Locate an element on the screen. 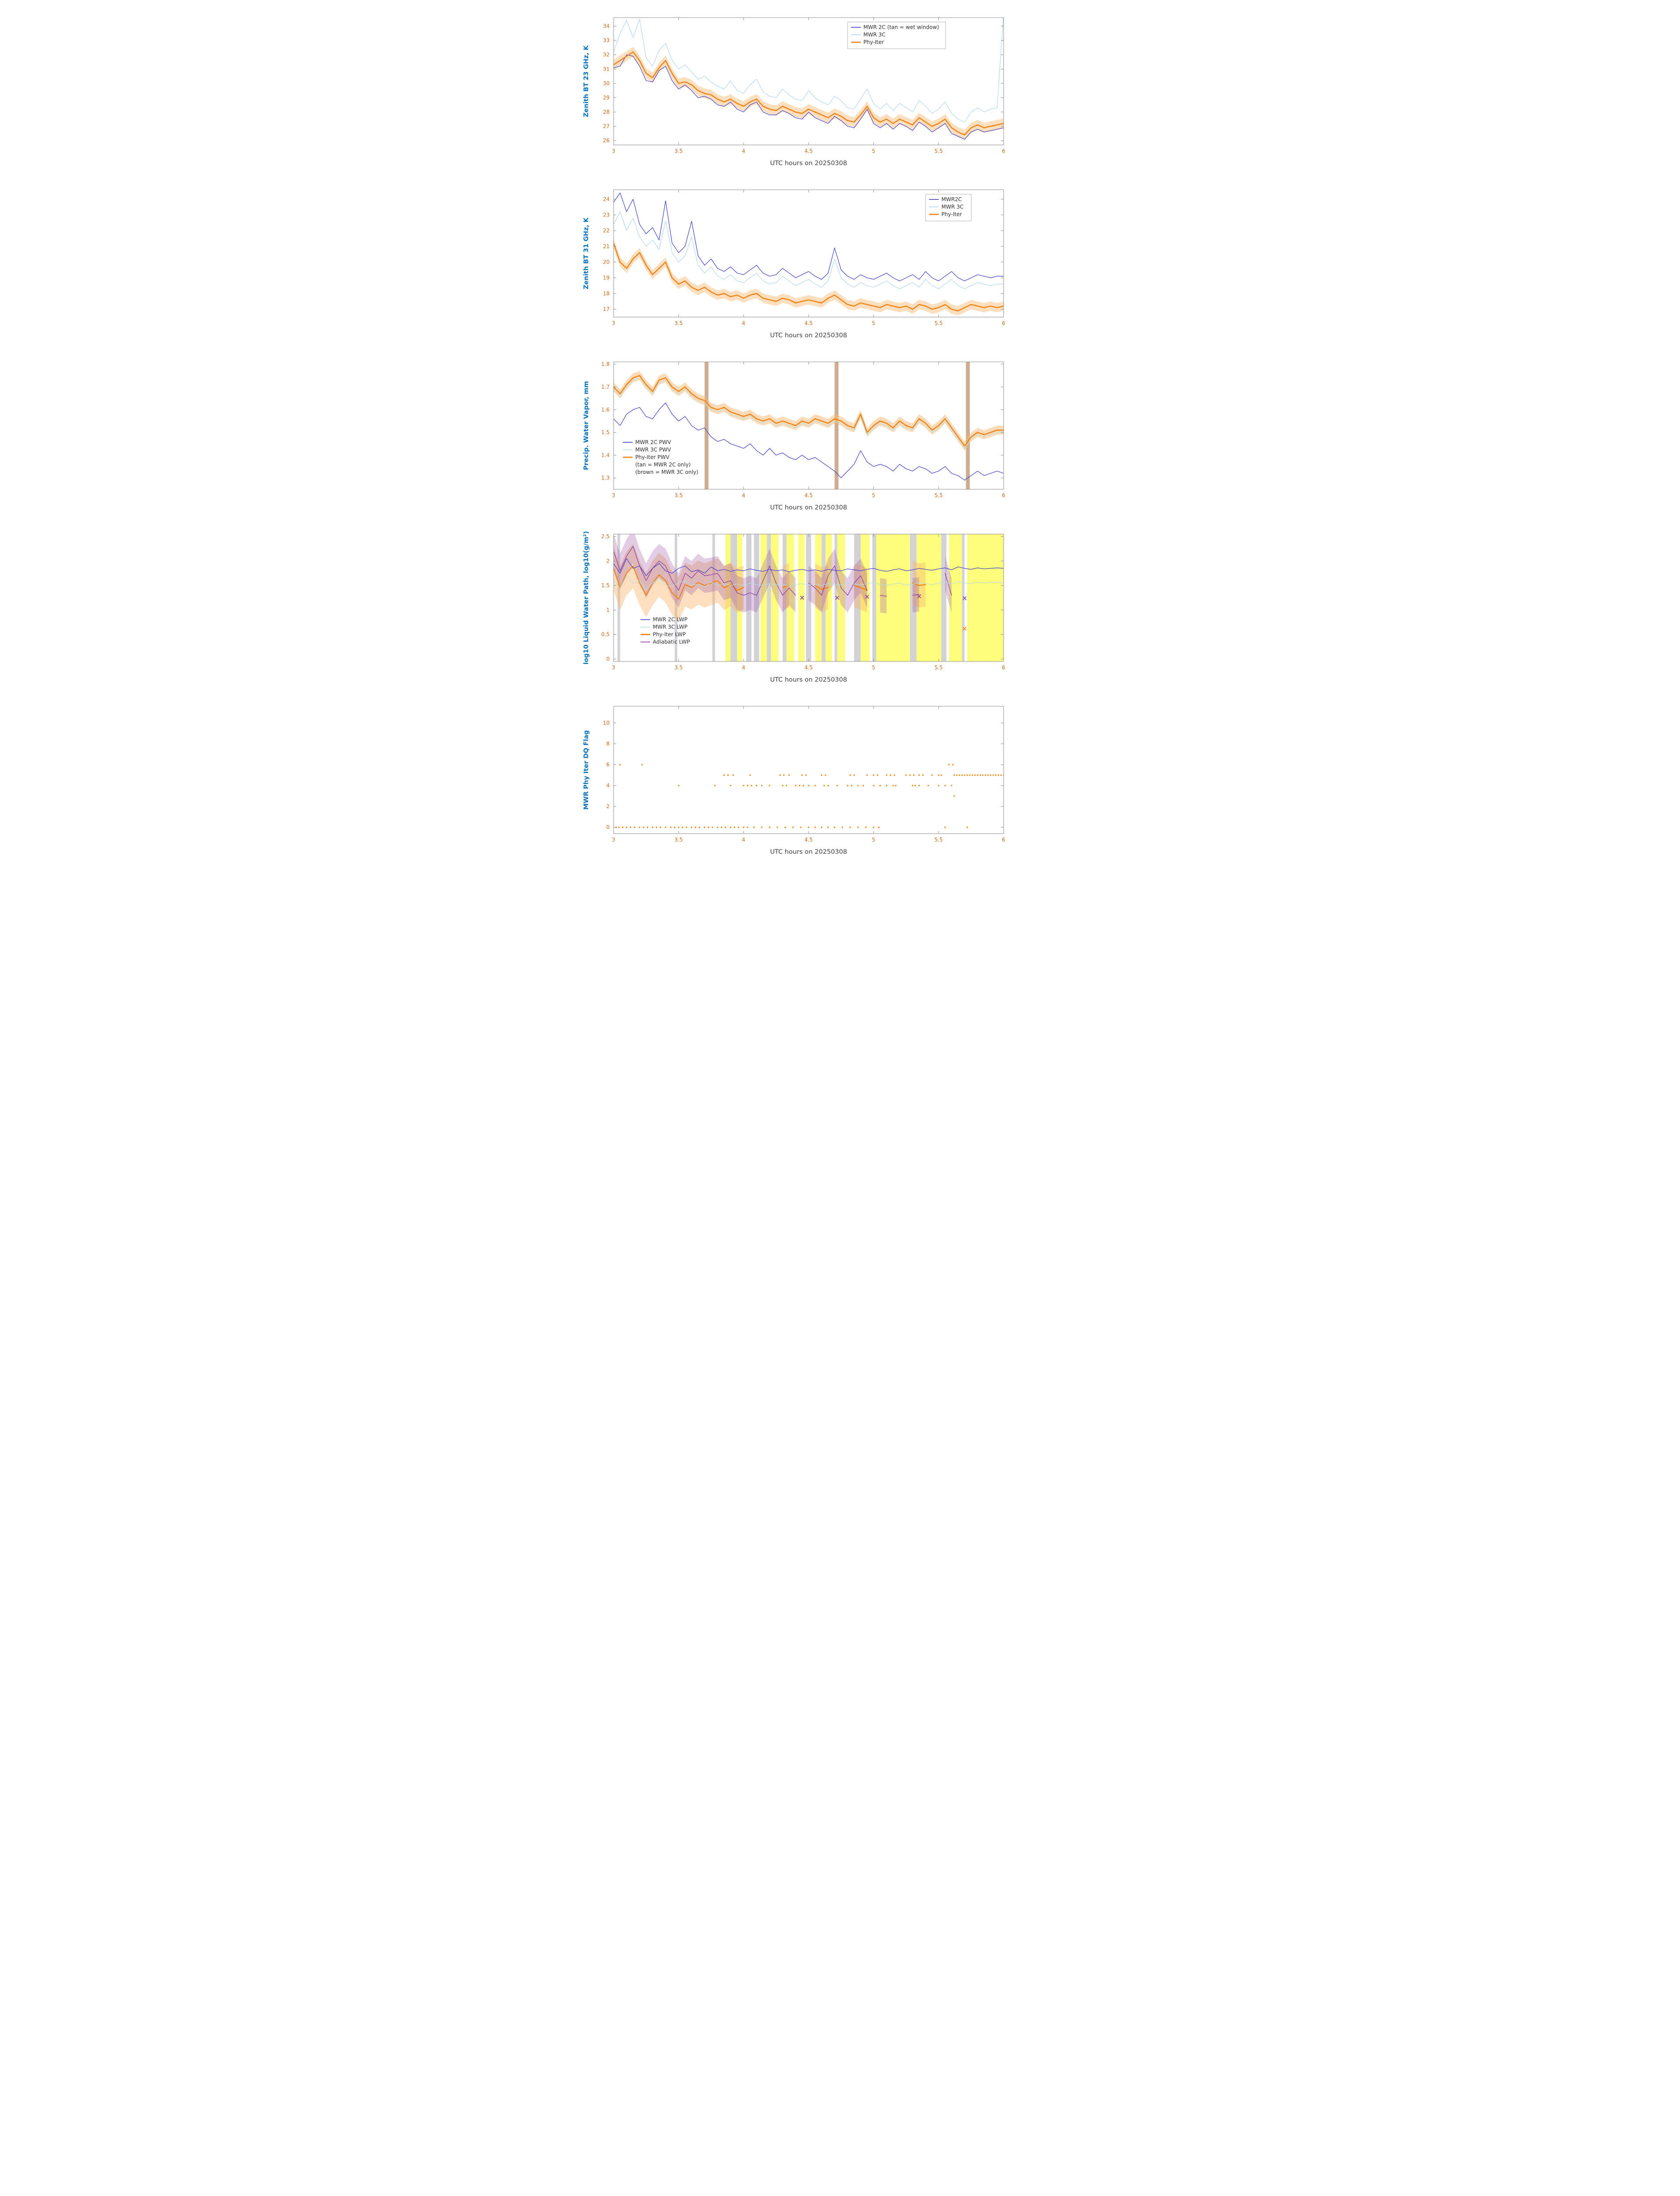 This screenshot has width=1680, height=2196. svg-text: MWR 3C PWV is located at coordinates (653, 450).